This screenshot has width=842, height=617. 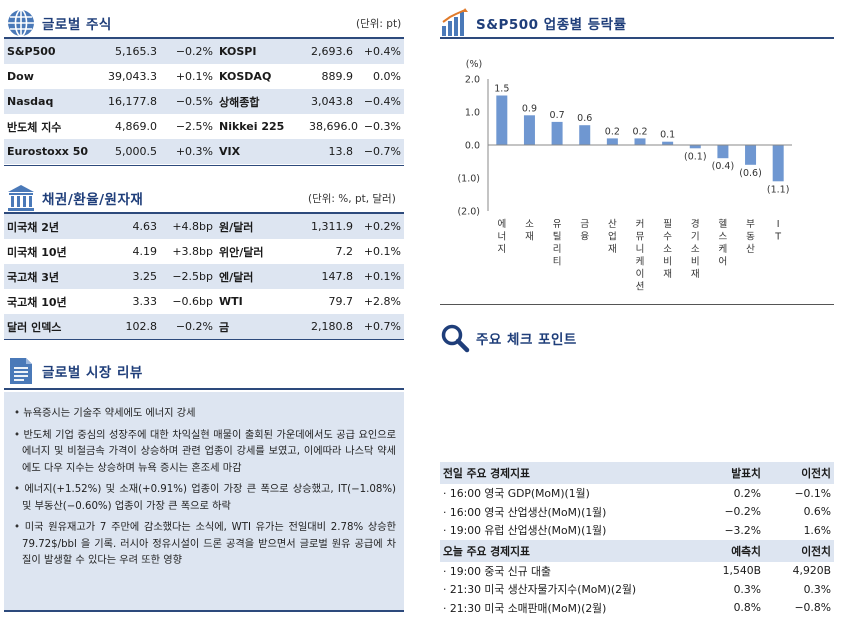 I want to click on econ-value: −0.1%, so click(x=812, y=493).